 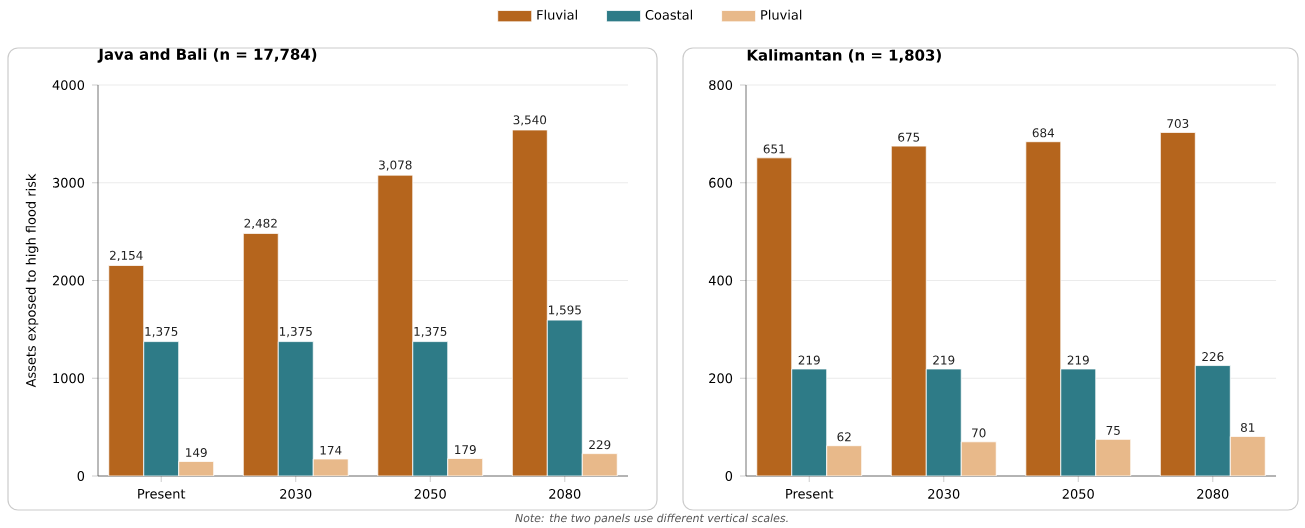 What do you see at coordinates (32, 280) in the screenshot?
I see `y-axis-title: Assets exposed to high flood risk` at bounding box center [32, 280].